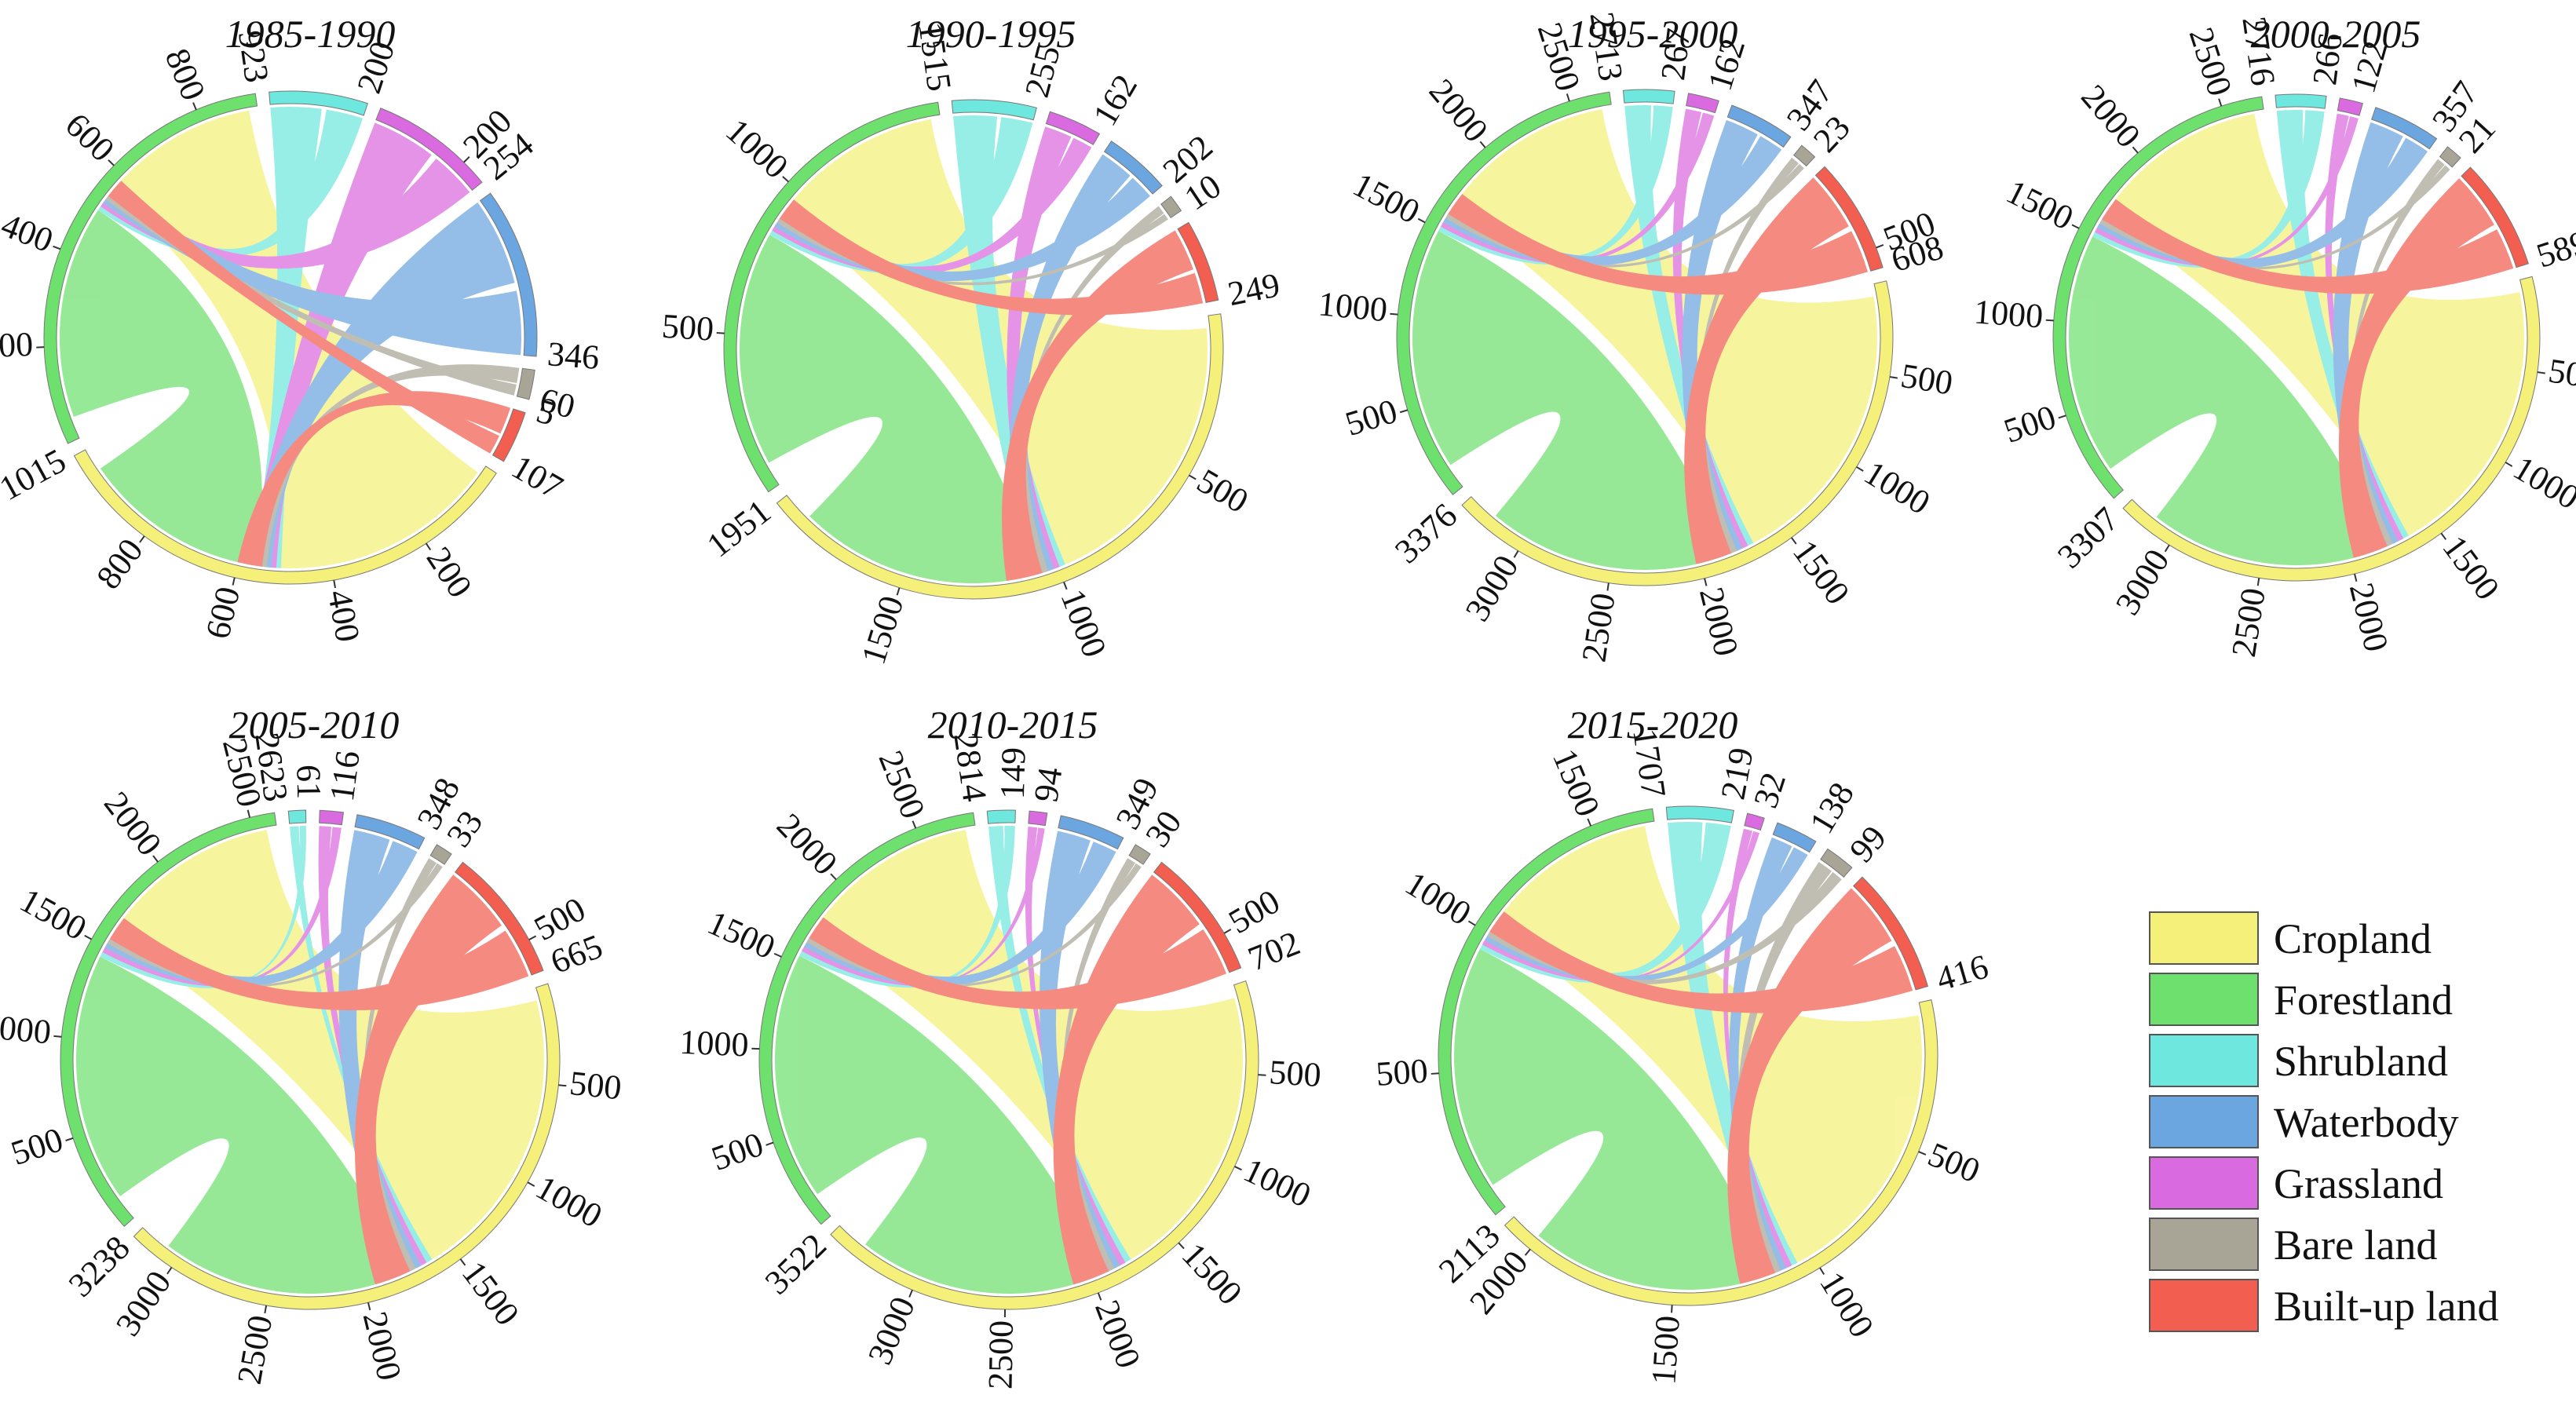 This screenshot has width=2576, height=1413. What do you see at coordinates (1425, 533) in the screenshot?
I see `total-label-cropland: 3376` at bounding box center [1425, 533].